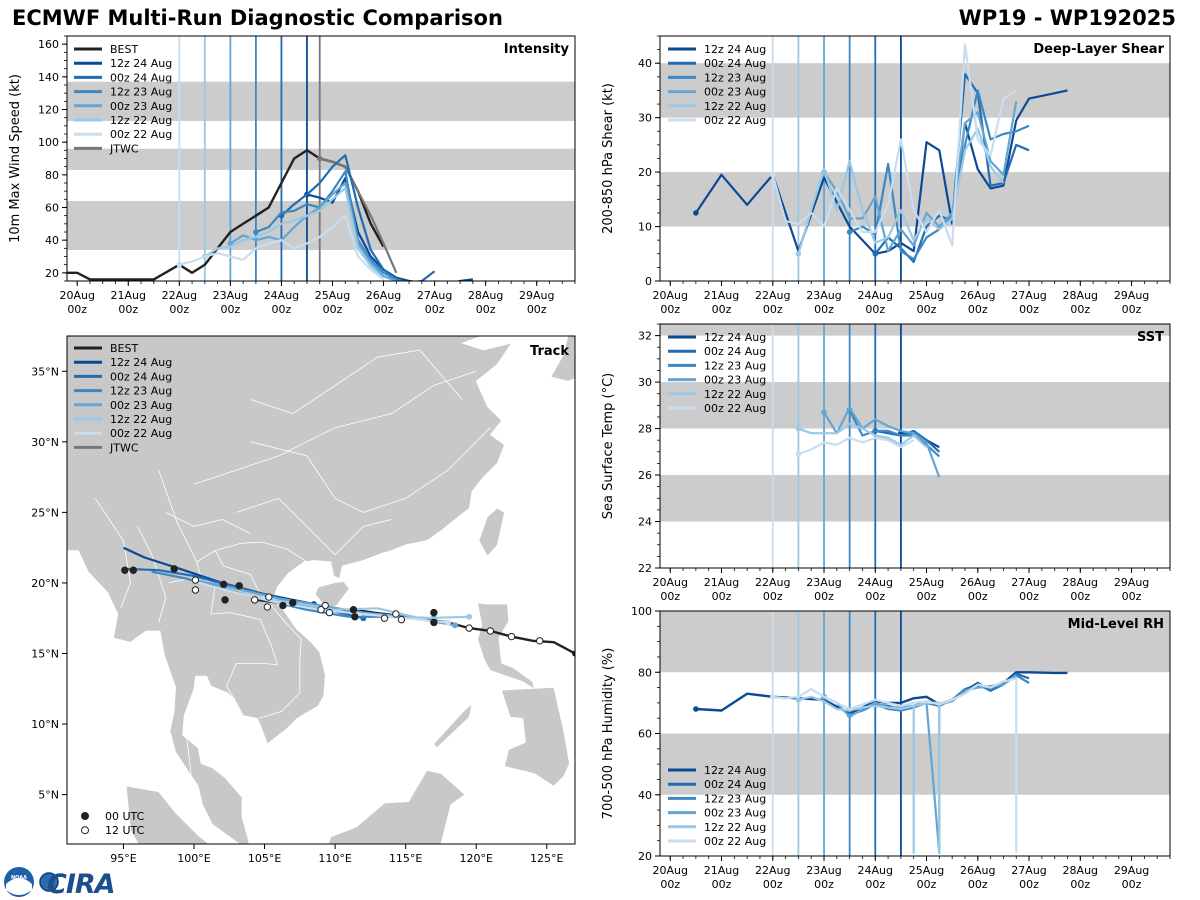  What do you see at coordinates (535, 737) in the screenshot?
I see `land-visayas-mindanao` at bounding box center [535, 737].